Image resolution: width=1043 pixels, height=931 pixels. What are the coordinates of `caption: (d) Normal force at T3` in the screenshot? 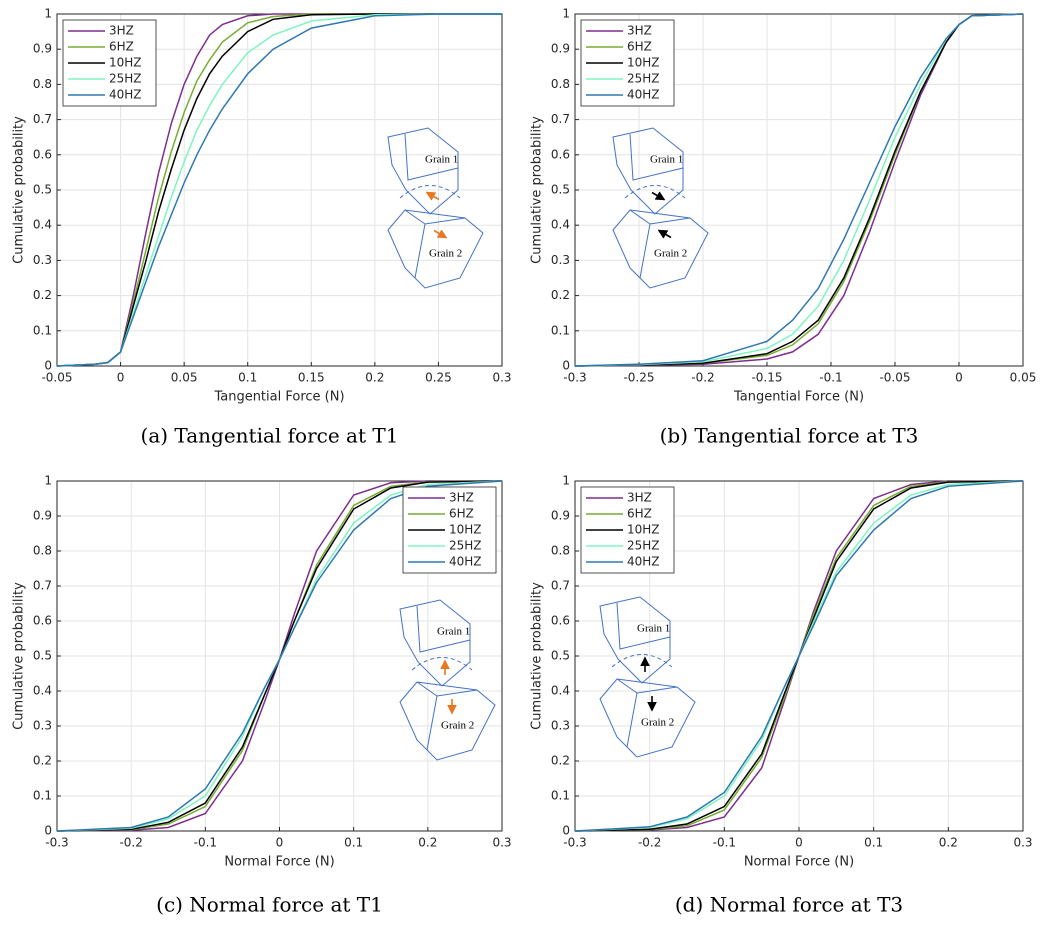 It's located at (789, 905).